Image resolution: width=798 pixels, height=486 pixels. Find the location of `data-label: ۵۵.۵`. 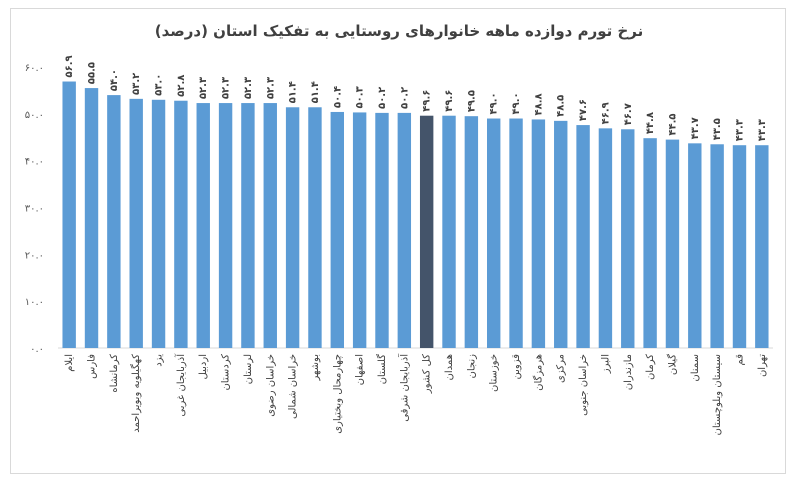

data-label: ۵۵.۵ is located at coordinates (92, 73).